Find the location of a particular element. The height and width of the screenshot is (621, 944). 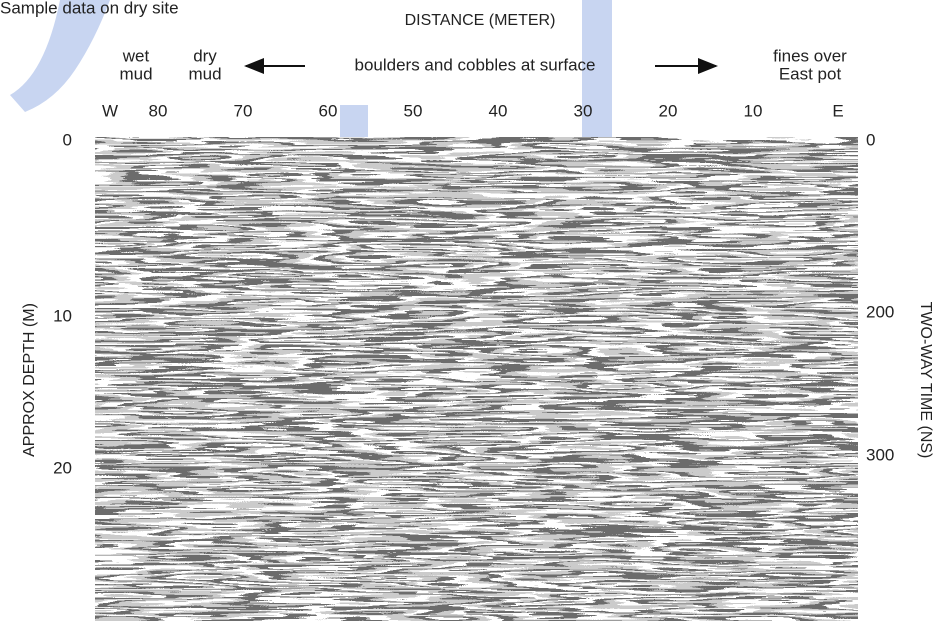

y-tick-label: 0 is located at coordinates (67, 139).